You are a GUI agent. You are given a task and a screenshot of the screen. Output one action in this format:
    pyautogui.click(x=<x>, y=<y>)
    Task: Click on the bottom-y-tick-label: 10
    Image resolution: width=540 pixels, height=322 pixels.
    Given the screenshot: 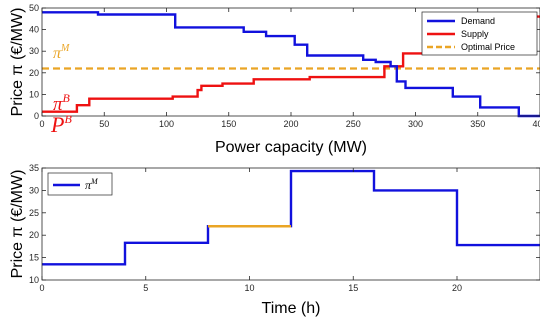 What is the action you would take?
    pyautogui.click(x=34, y=280)
    